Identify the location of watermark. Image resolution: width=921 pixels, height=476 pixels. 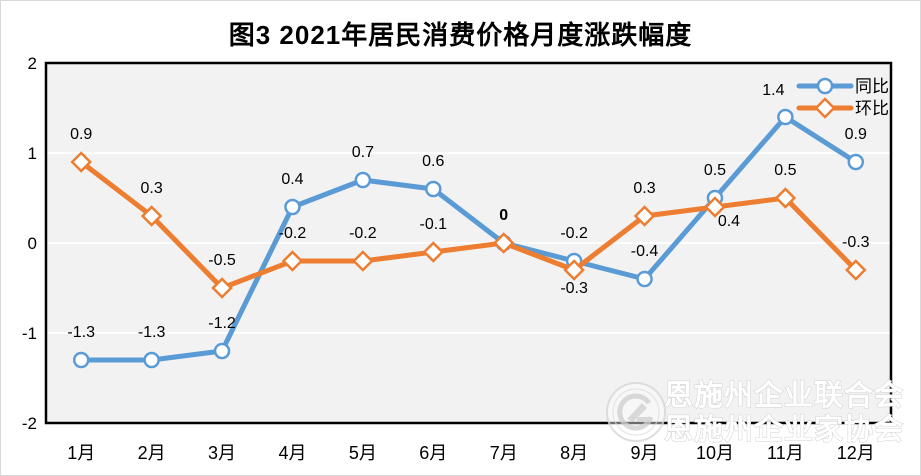
(636, 412).